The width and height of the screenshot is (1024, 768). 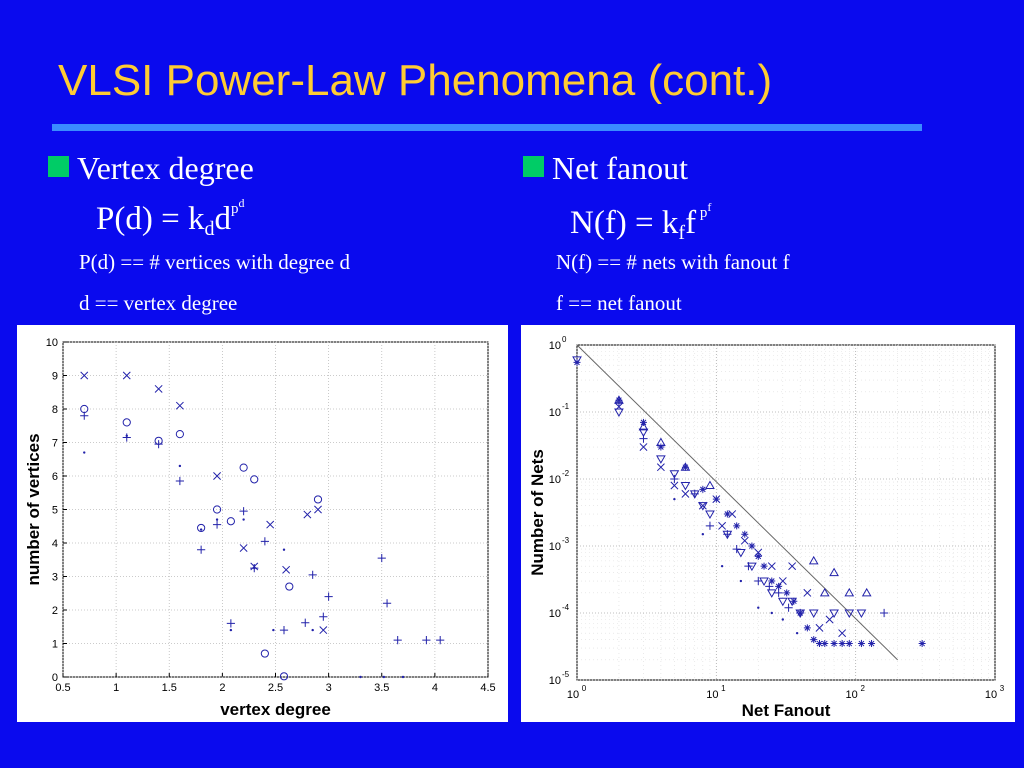 I want to click on title-rule, so click(x=487, y=127).